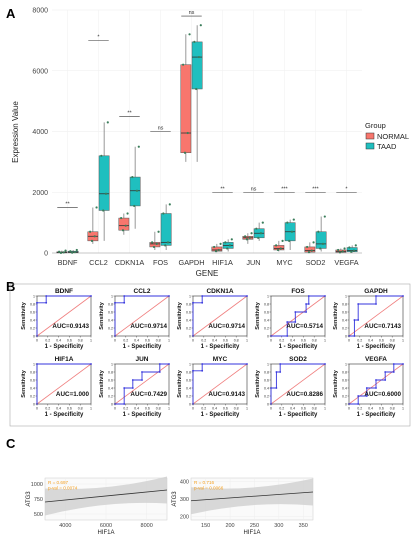 The image size is (416, 550). Describe the element at coordinates (166, 229) in the screenshot. I see `box-taad` at that location.